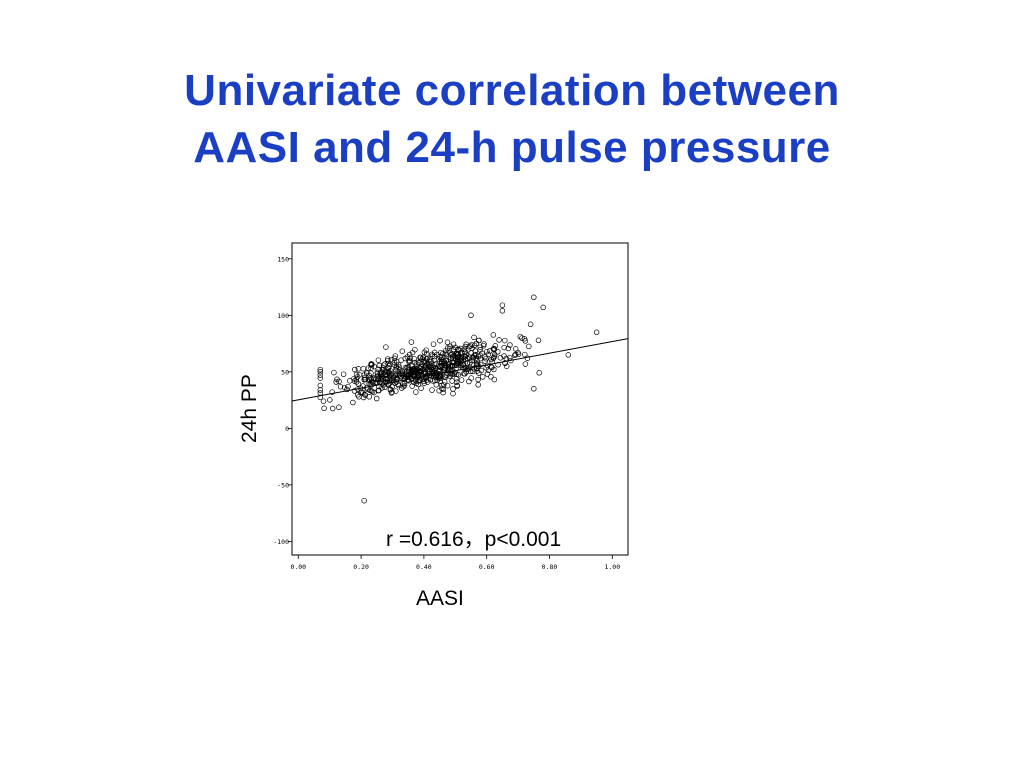 The width and height of the screenshot is (1024, 768). What do you see at coordinates (460, 370) in the screenshot?
I see `regression-line` at bounding box center [460, 370].